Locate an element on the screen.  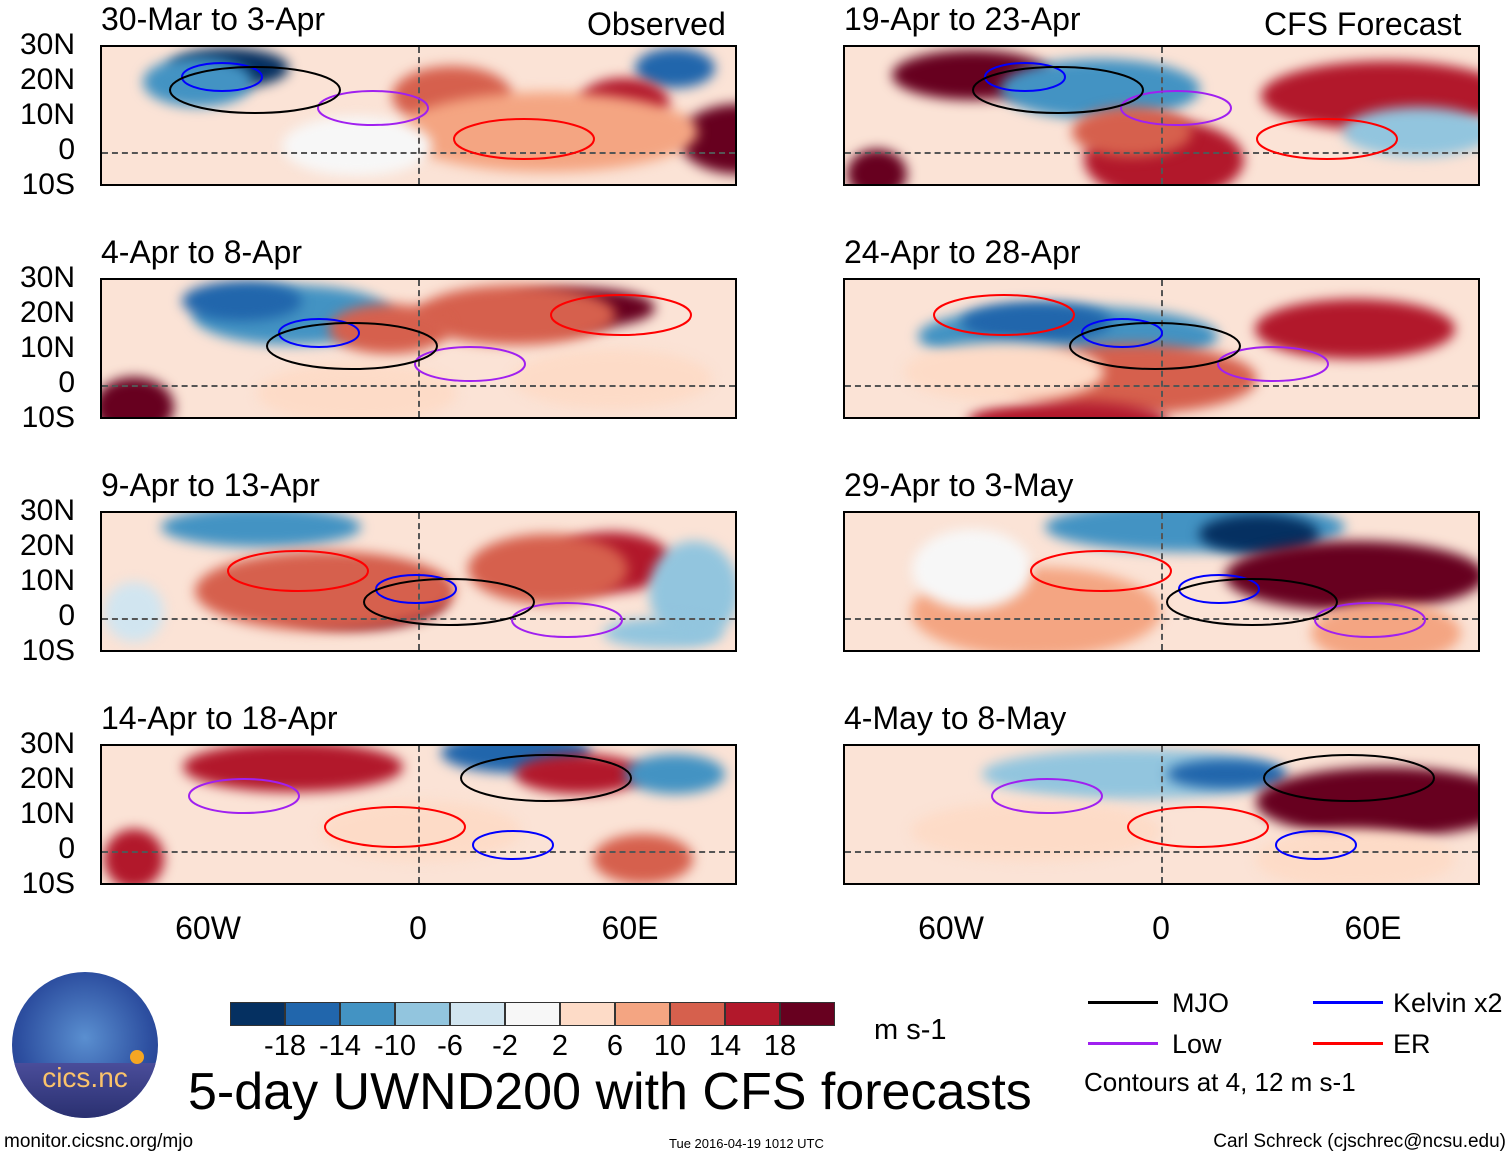
contours-note: Contours at 4, 12 m s-1 is located at coordinates (1220, 1082).